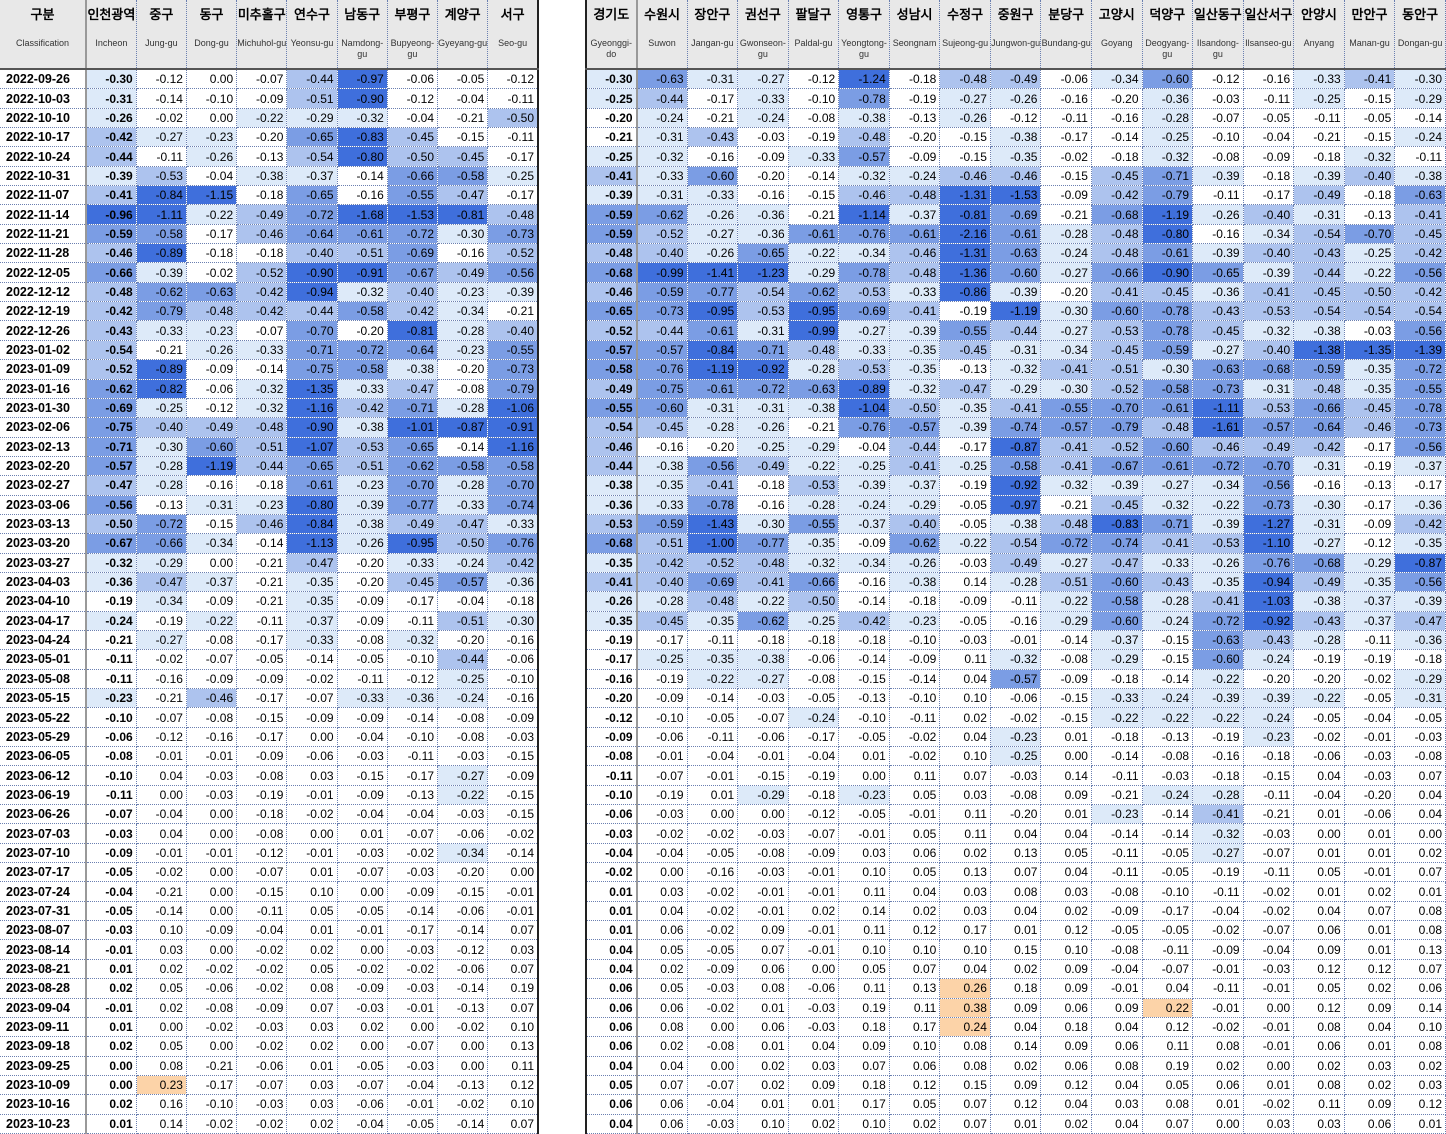 The height and width of the screenshot is (1134, 1446). Describe the element at coordinates (814, 1104) in the screenshot. I see `value-cell: 0.01` at that location.